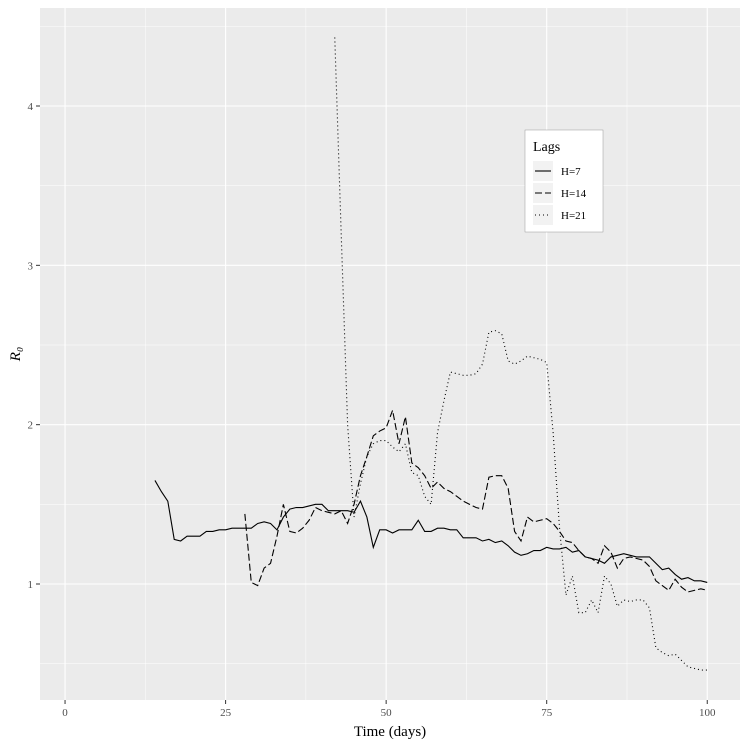  I want to click on legend-title: Lags, so click(546, 147).